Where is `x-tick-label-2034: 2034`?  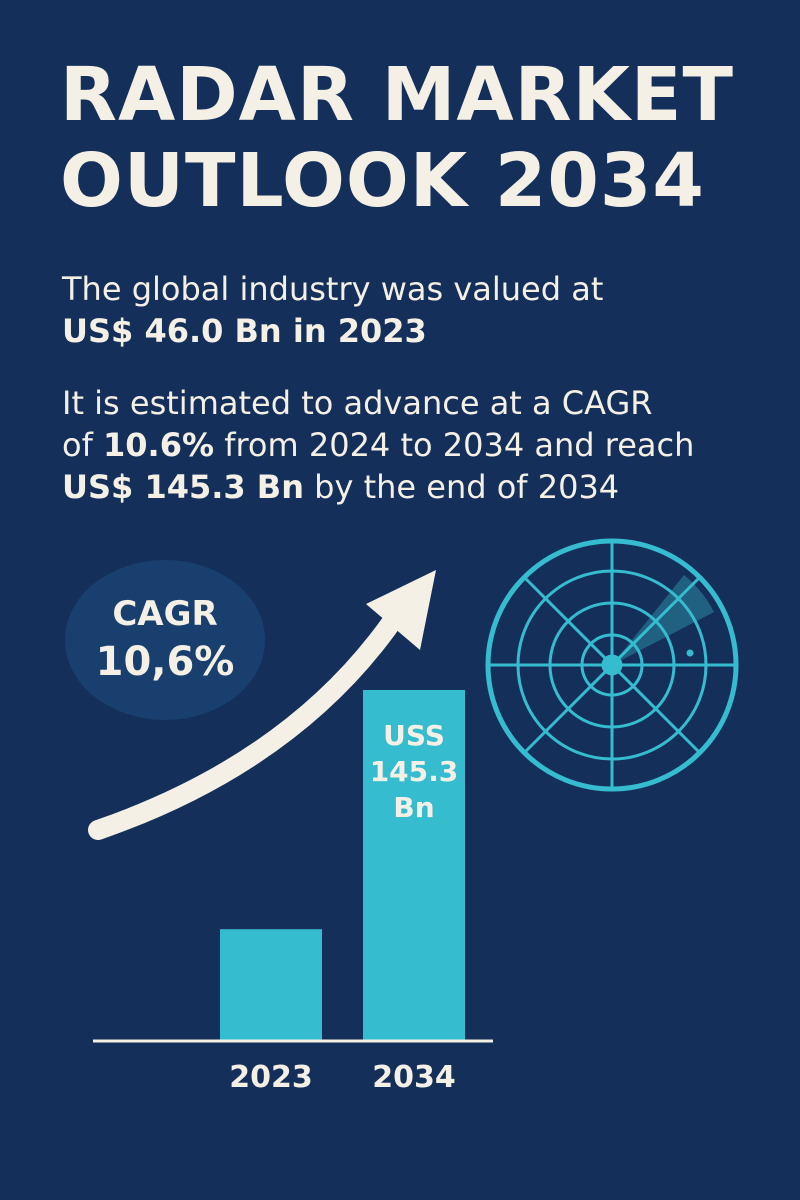
x-tick-label-2034: 2034 is located at coordinates (414, 1077).